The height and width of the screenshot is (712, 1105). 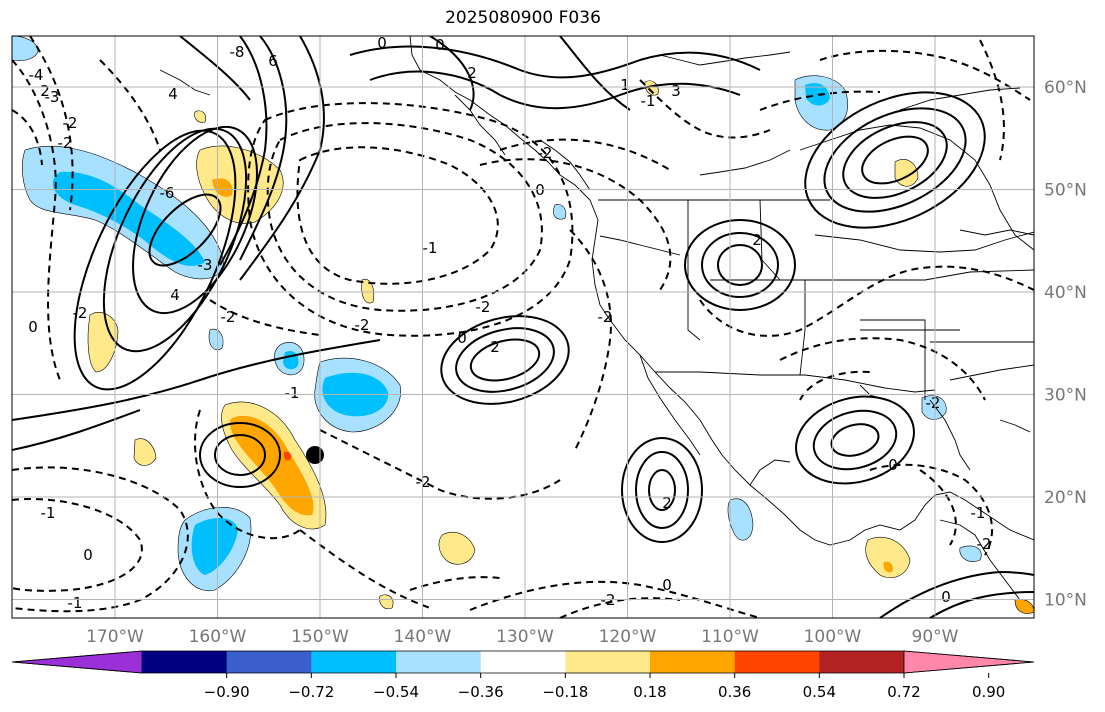 I want to click on colorbar-tick-label: −0.18, so click(x=565, y=692).